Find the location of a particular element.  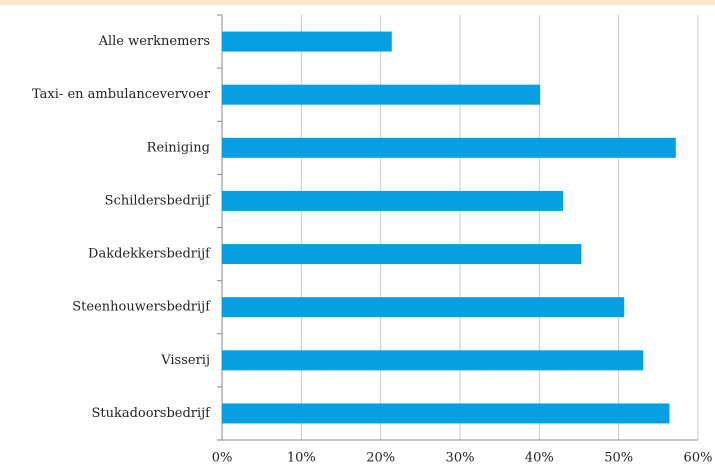

x-tick-label: 40% is located at coordinates (539, 458).